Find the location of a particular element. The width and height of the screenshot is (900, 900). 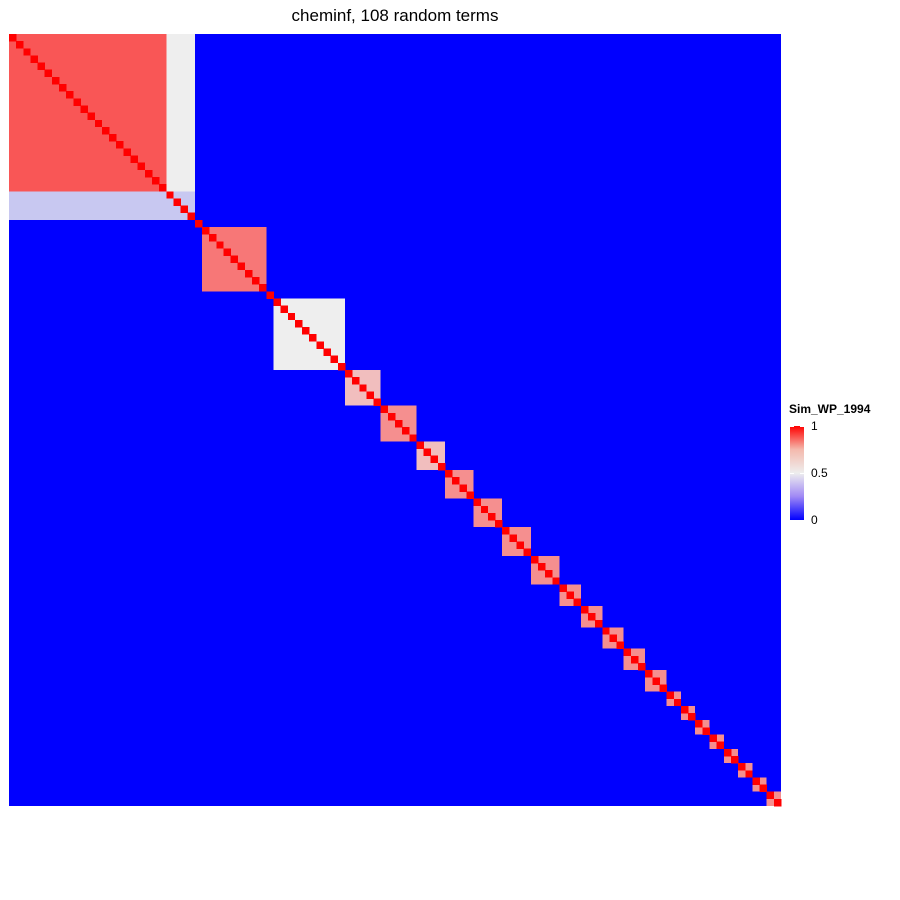

heatmap-cross-block-upper is located at coordinates (180, 113).